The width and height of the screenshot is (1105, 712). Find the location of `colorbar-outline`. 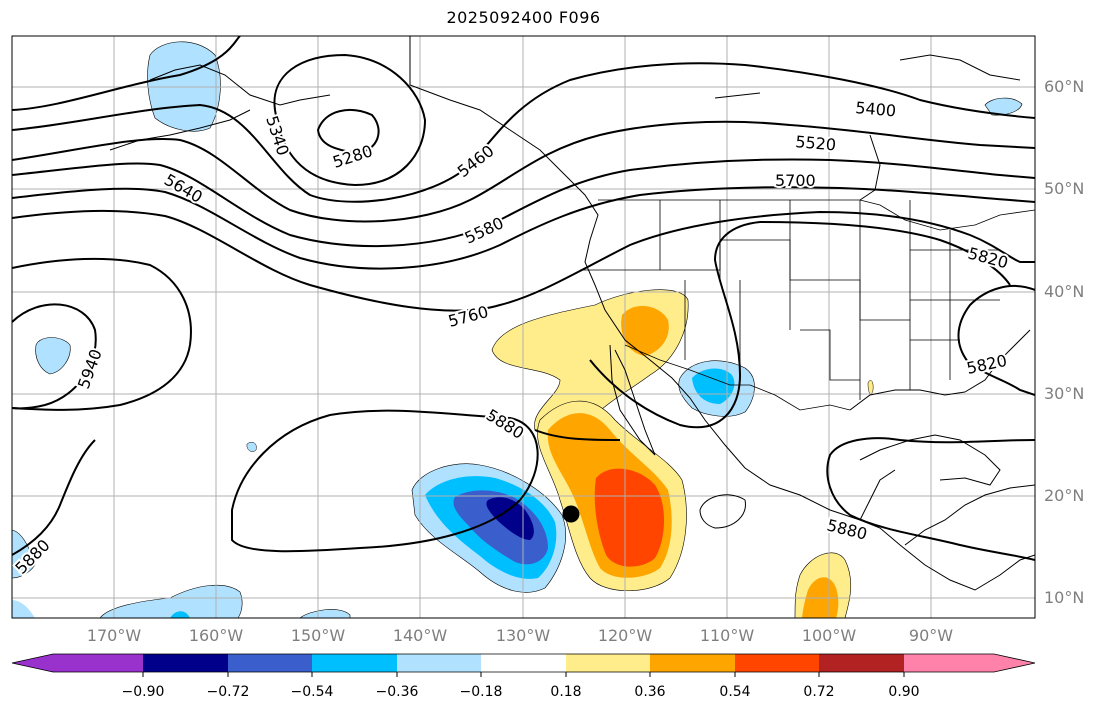

colorbar-outline is located at coordinates (523, 663).